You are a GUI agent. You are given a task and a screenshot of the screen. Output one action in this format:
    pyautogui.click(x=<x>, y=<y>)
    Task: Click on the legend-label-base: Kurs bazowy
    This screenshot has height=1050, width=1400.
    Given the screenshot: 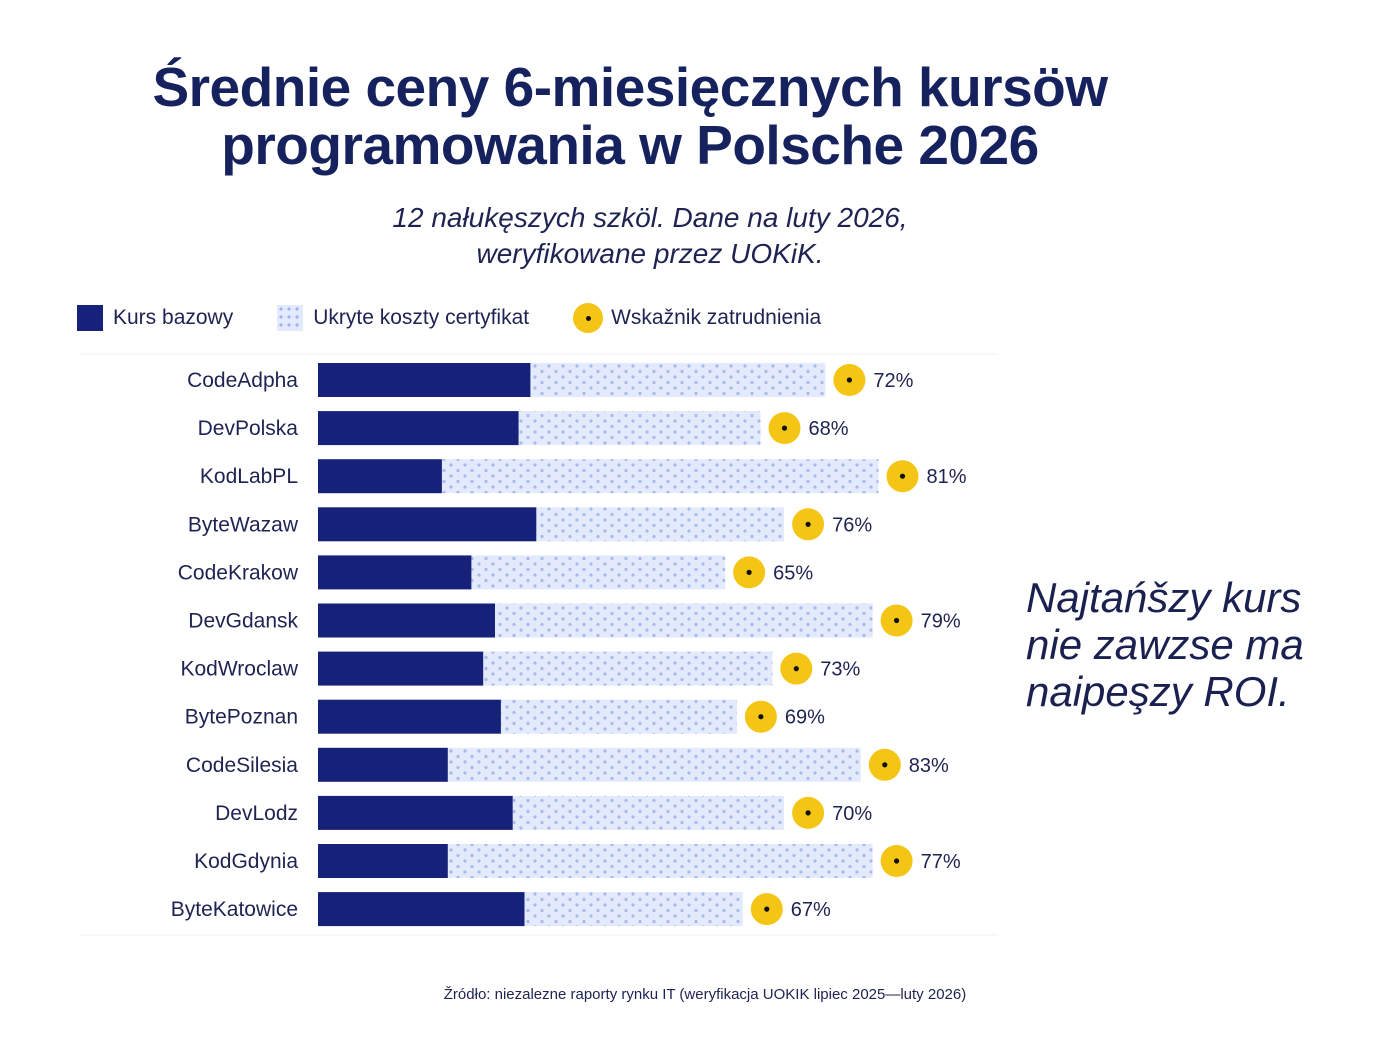 What is the action you would take?
    pyautogui.click(x=173, y=317)
    